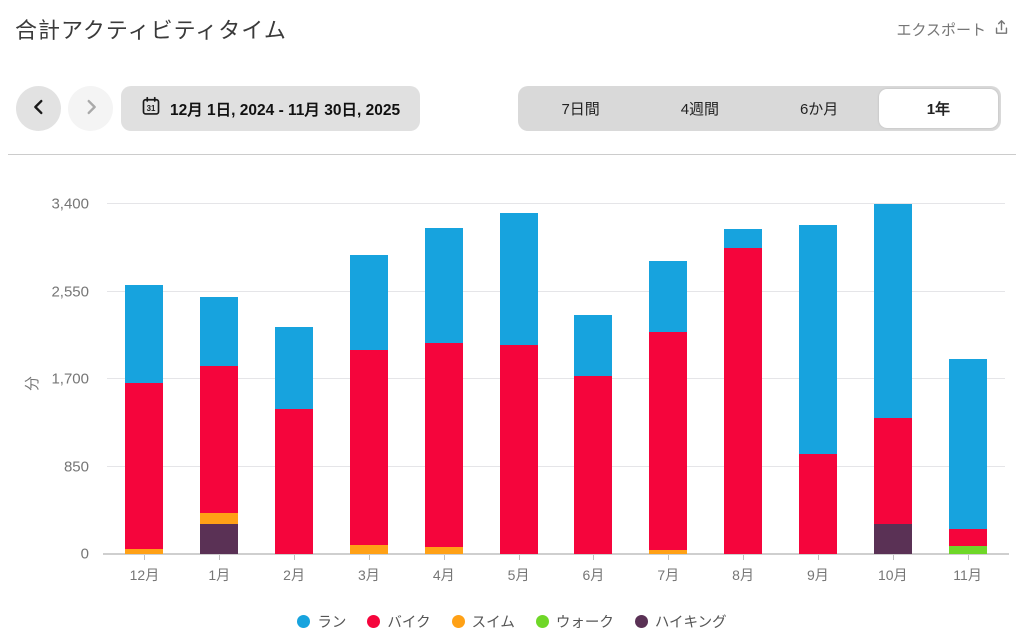 The height and width of the screenshot is (643, 1024). I want to click on legend-item-ラン: ラン, so click(321, 621).